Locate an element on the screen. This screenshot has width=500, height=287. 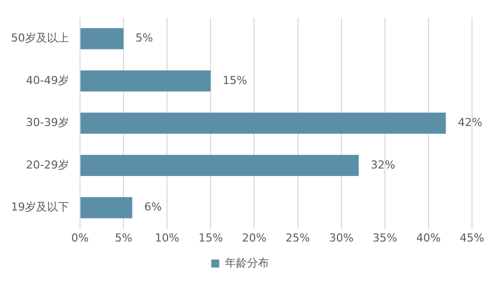
x-tick-label: 20% is located at coordinates (254, 237).